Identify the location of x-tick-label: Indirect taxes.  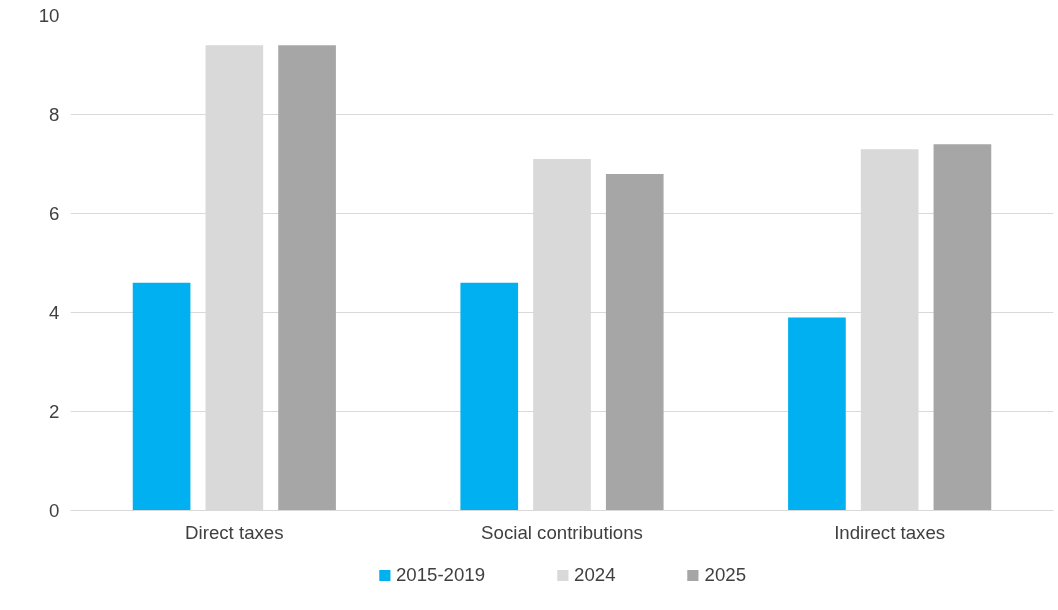
(890, 532).